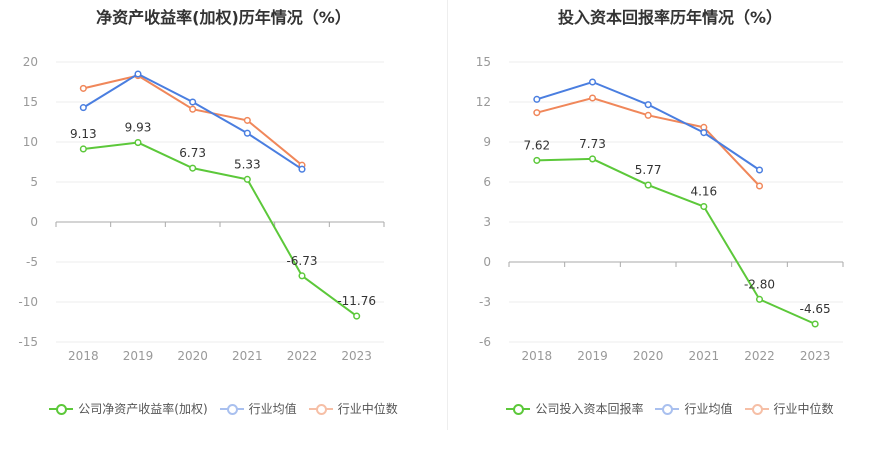 Image resolution: width=893 pixels, height=458 pixels. I want to click on y-tick-label: 12, so click(483, 102).